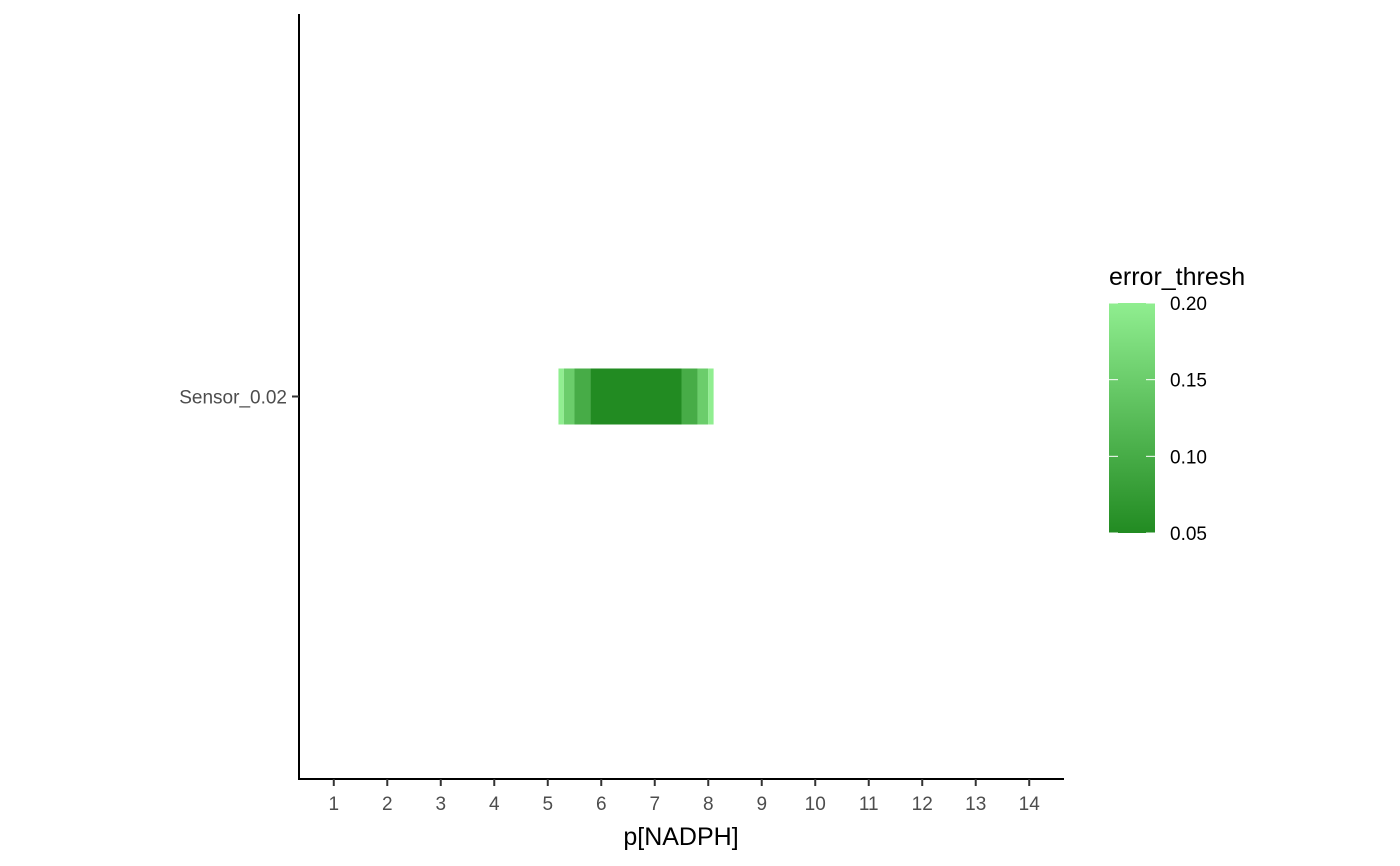 The width and height of the screenshot is (1400, 866). What do you see at coordinates (680, 837) in the screenshot?
I see `x-axis-title: p[NADPH]` at bounding box center [680, 837].